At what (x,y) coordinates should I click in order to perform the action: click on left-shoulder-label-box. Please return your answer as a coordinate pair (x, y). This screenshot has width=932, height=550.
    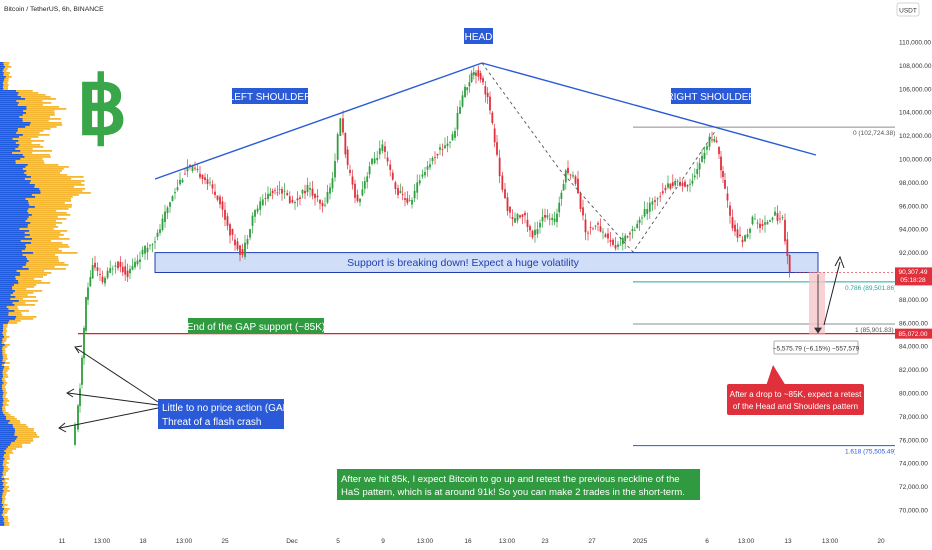
    Looking at the image, I should click on (270, 96).